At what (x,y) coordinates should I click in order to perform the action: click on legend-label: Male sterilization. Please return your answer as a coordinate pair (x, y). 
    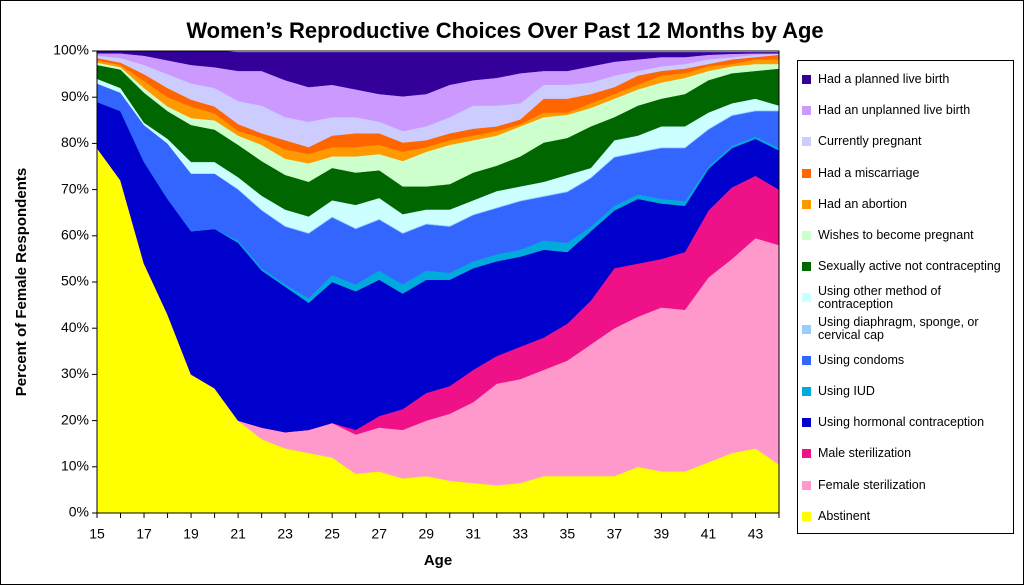
    Looking at the image, I should click on (865, 453).